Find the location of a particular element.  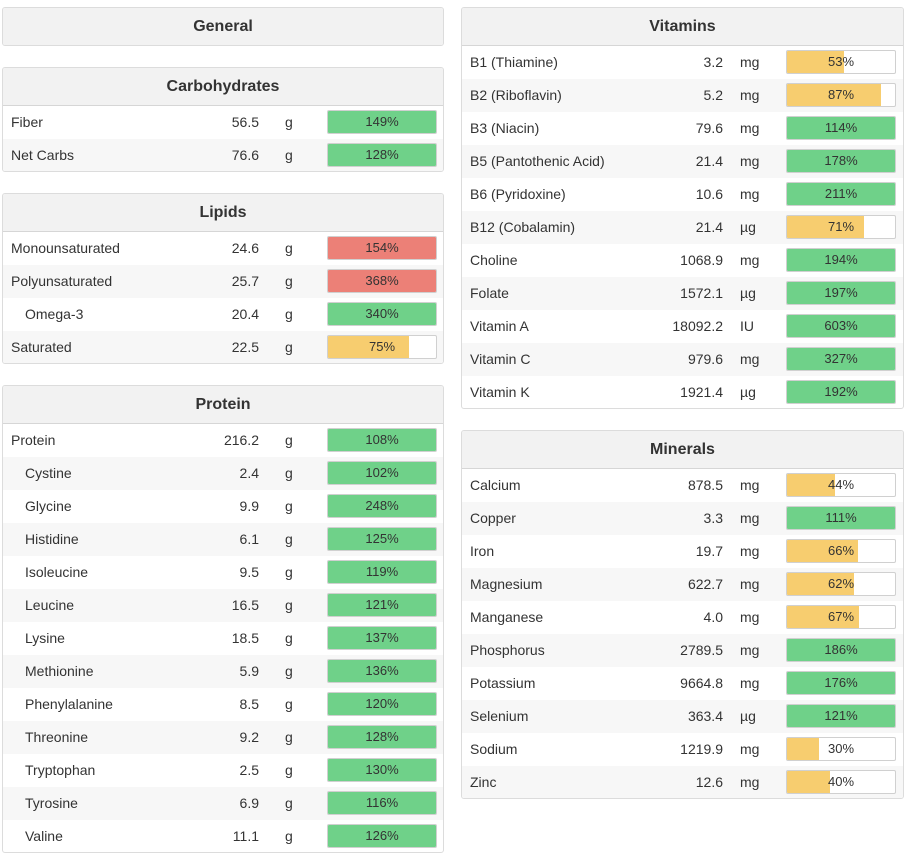

nutrient-amount: 1572.1 is located at coordinates (701, 293).